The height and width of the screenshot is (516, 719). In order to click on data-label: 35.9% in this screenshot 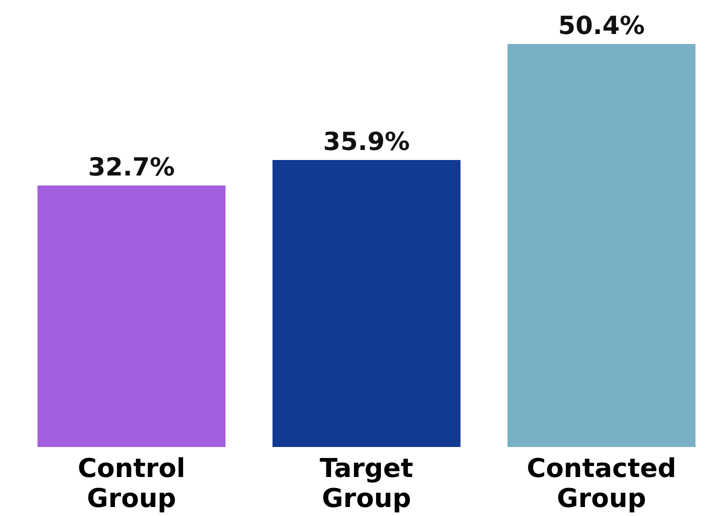, I will do `click(366, 141)`.